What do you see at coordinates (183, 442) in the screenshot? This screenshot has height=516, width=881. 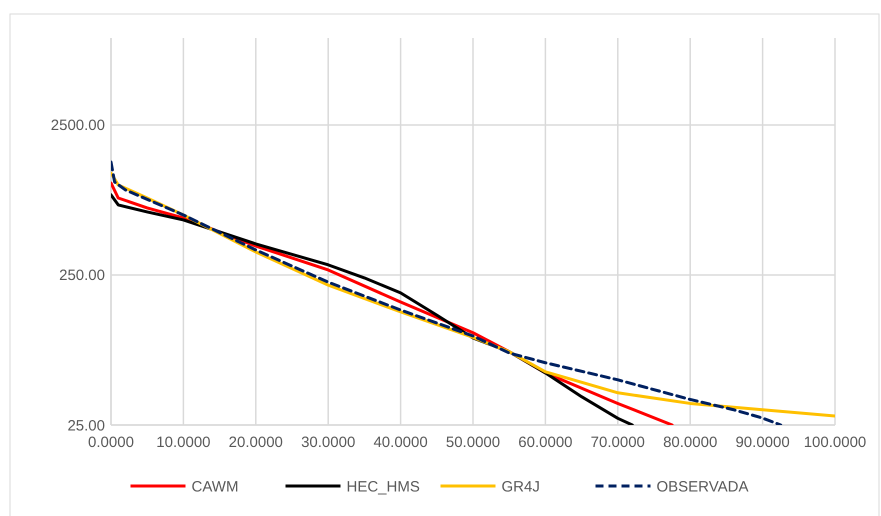 I see `x-tick-label: 10.0000` at bounding box center [183, 442].